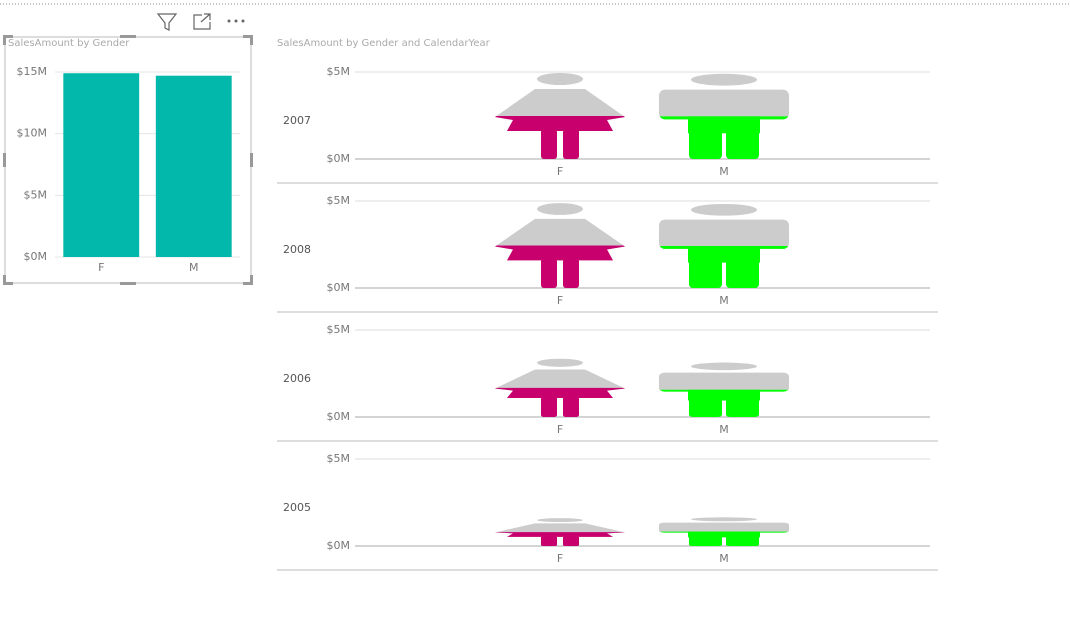 The height and width of the screenshot is (643, 1070). What do you see at coordinates (297, 120) in the screenshot?
I see `panel-label: 2007` at bounding box center [297, 120].